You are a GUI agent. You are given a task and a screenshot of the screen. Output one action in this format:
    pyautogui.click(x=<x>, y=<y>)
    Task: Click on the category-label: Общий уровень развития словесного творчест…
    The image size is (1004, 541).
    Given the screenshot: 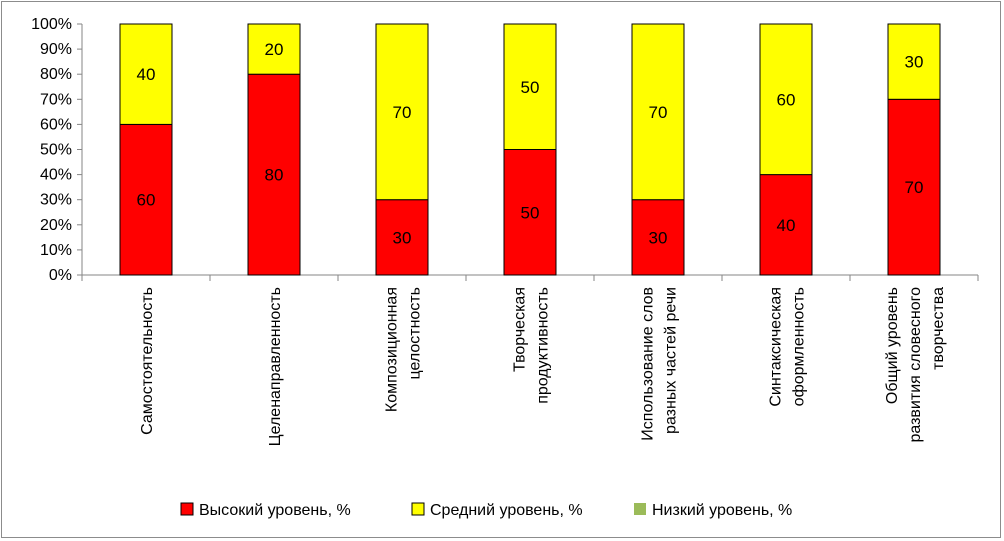 What is the action you would take?
    pyautogui.click(x=915, y=365)
    